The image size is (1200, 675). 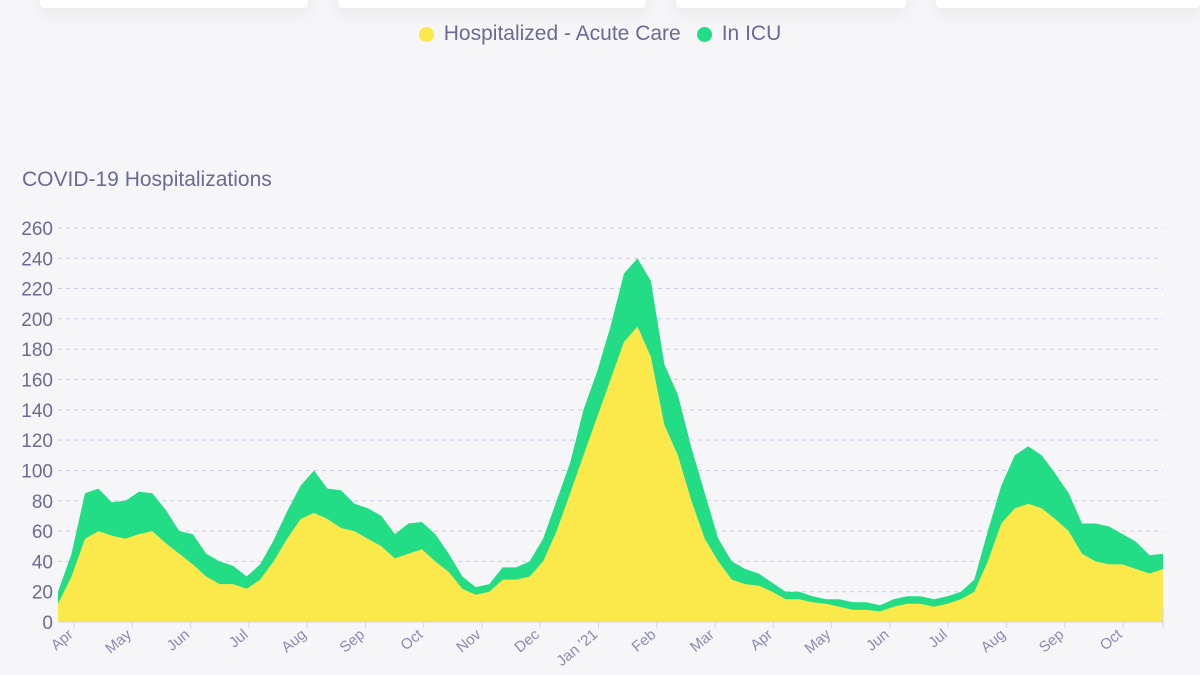 I want to click on y-tick-label-180: 180, so click(x=37, y=350).